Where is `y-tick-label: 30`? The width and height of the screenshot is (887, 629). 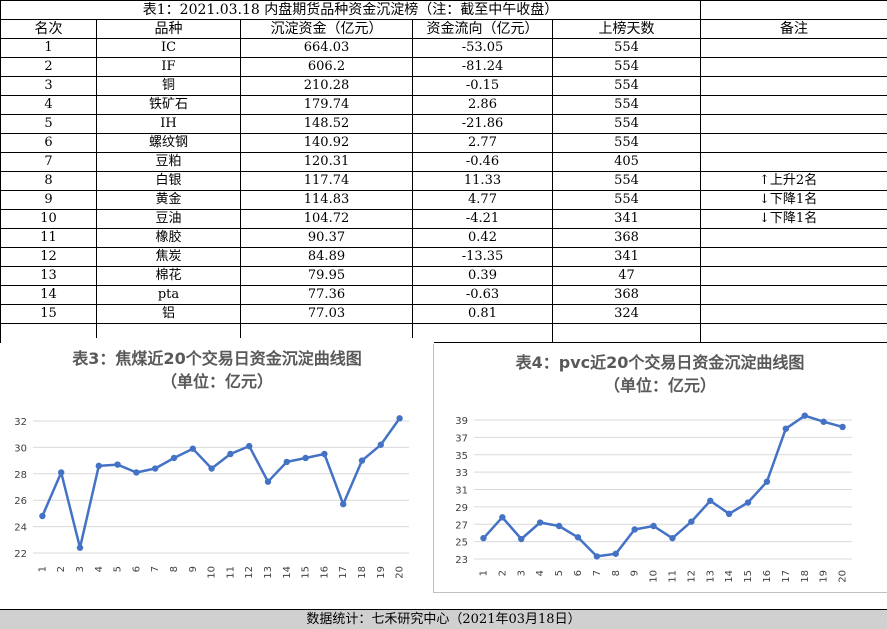
y-tick-label: 30 is located at coordinates (20, 448).